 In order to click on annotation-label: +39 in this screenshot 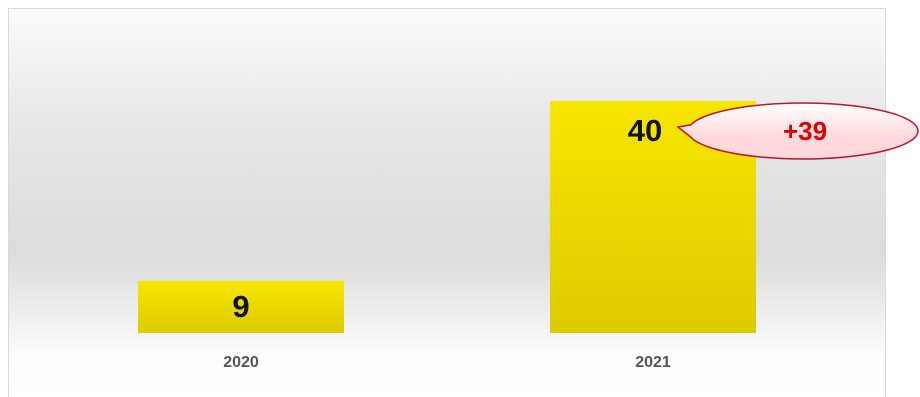, I will do `click(805, 131)`.